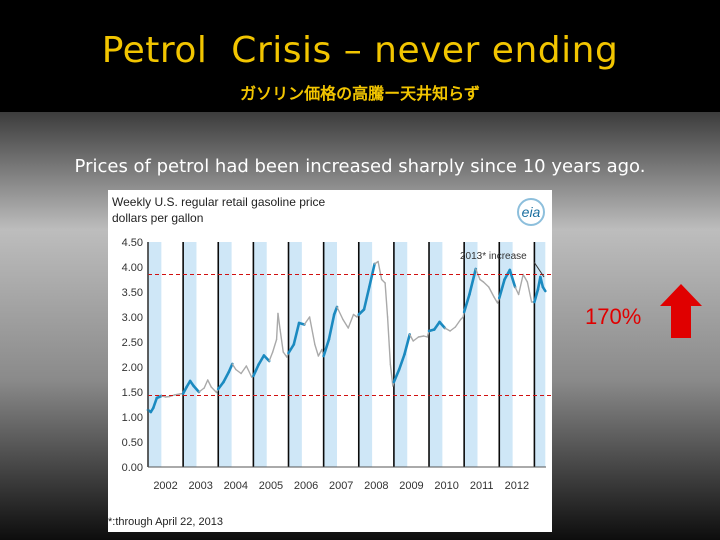  I want to click on eia-logo-icon, so click(531, 212).